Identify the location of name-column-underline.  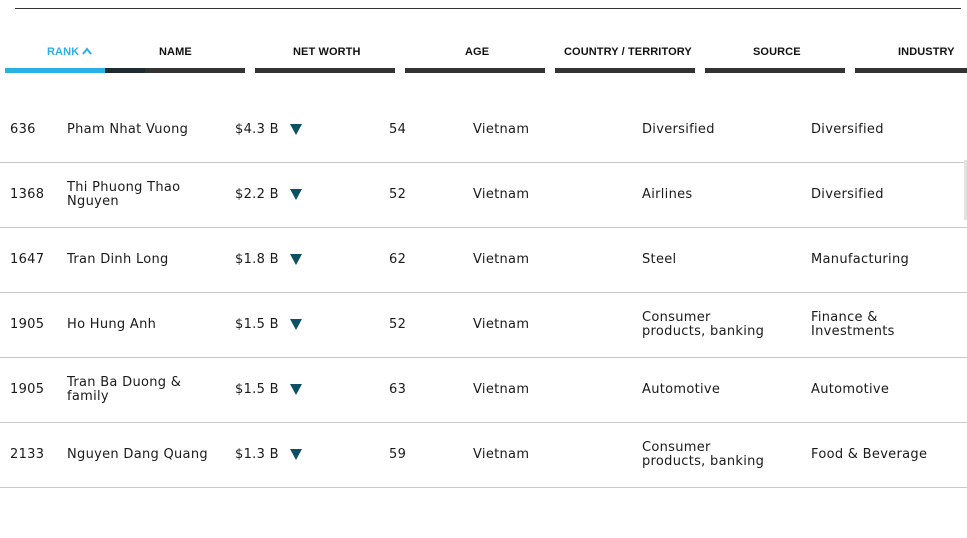
(195, 70).